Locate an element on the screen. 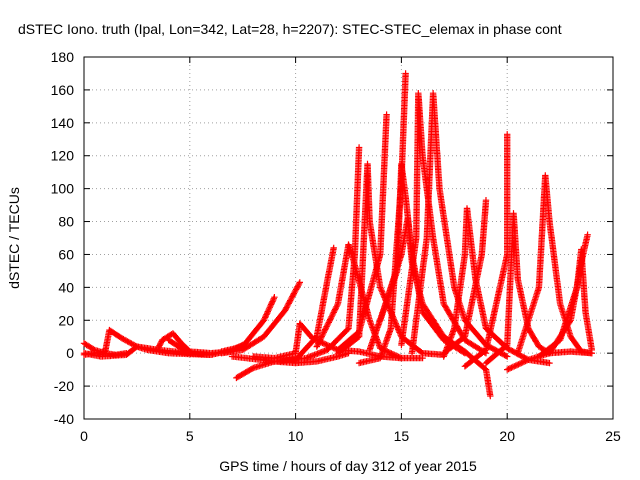 This screenshot has width=640, height=480. y-axis-label: dSTEC / TECUs is located at coordinates (14, 238).